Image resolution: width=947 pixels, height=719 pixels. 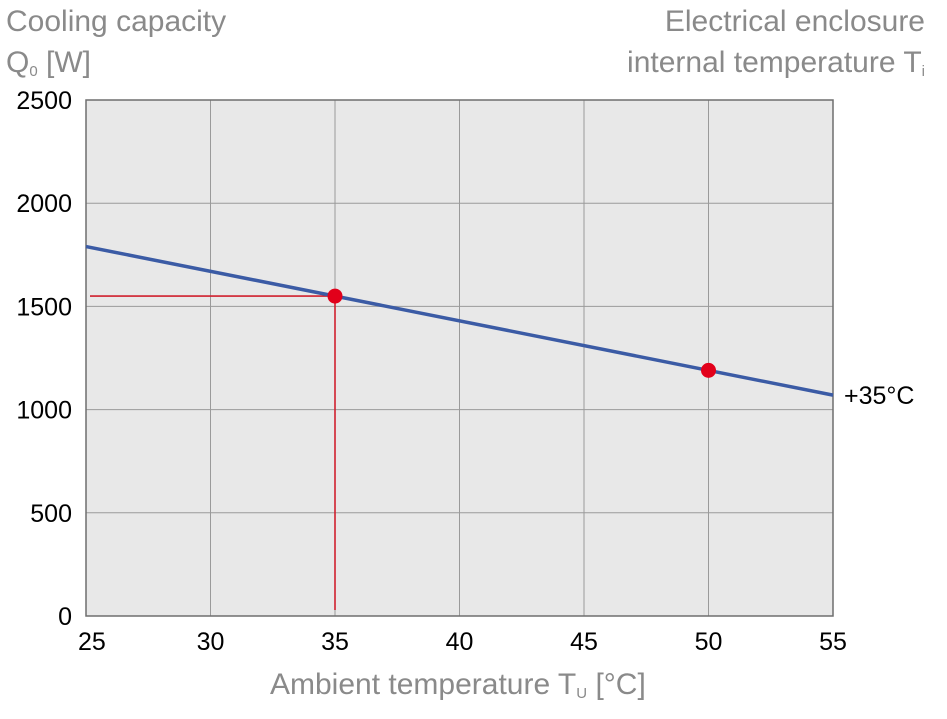 I want to click on y-tick-label: 1000, so click(x=44, y=411).